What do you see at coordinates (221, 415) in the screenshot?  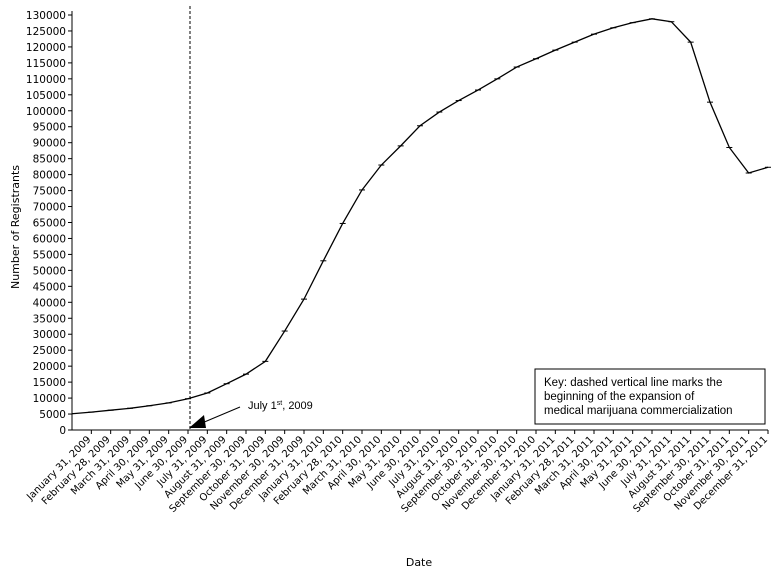 I see `annotation-arrow-shaft` at bounding box center [221, 415].